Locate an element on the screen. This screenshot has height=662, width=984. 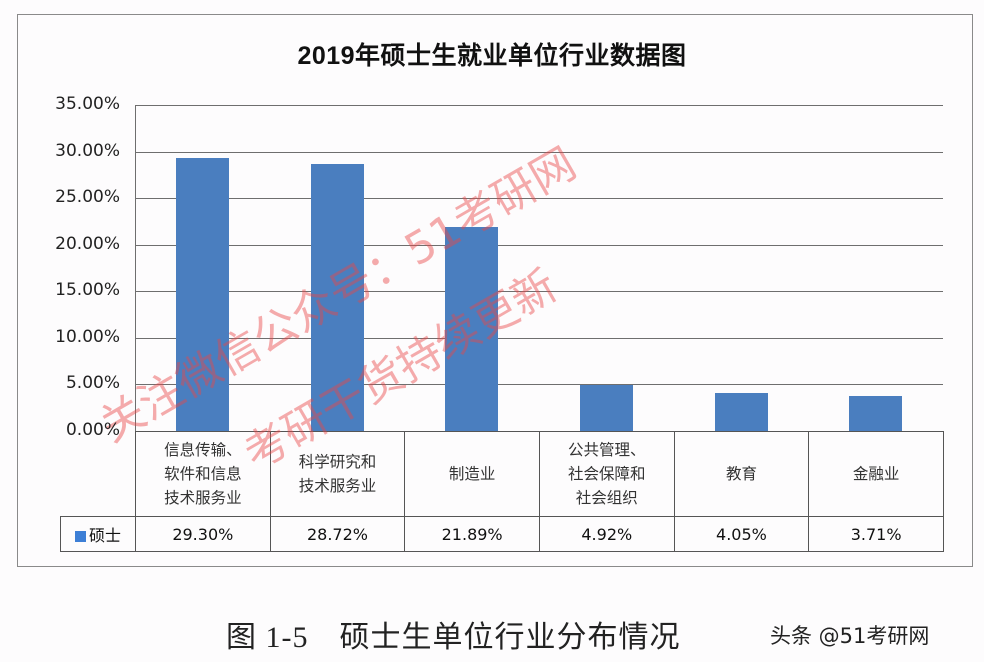
value-label: 28.72% is located at coordinates (337, 534).